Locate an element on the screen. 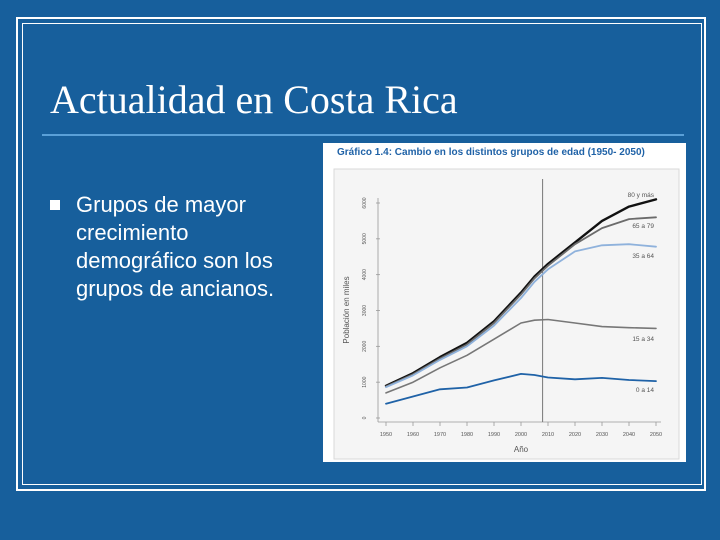 The width and height of the screenshot is (720, 540). y-tick-label: 0 is located at coordinates (365, 417).